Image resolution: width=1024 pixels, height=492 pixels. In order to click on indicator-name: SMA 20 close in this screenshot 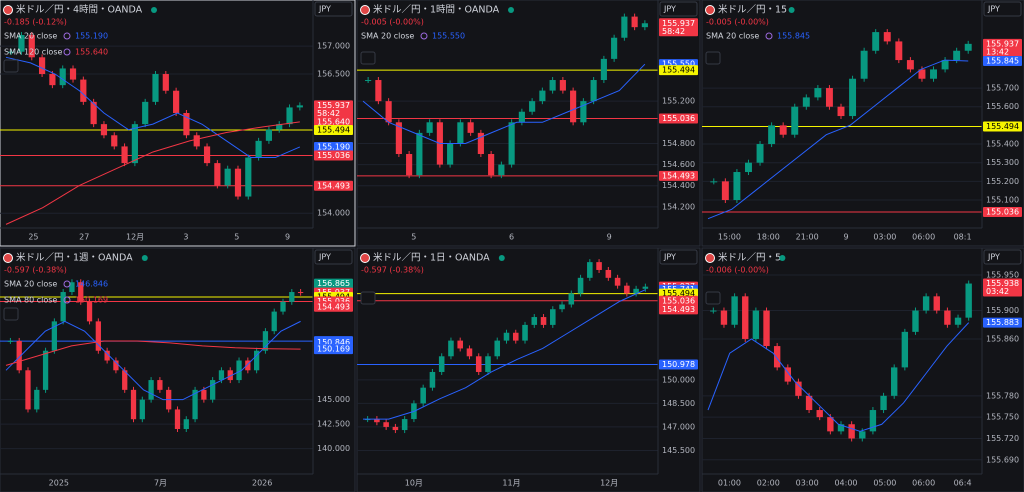, I will do `click(387, 36)`.